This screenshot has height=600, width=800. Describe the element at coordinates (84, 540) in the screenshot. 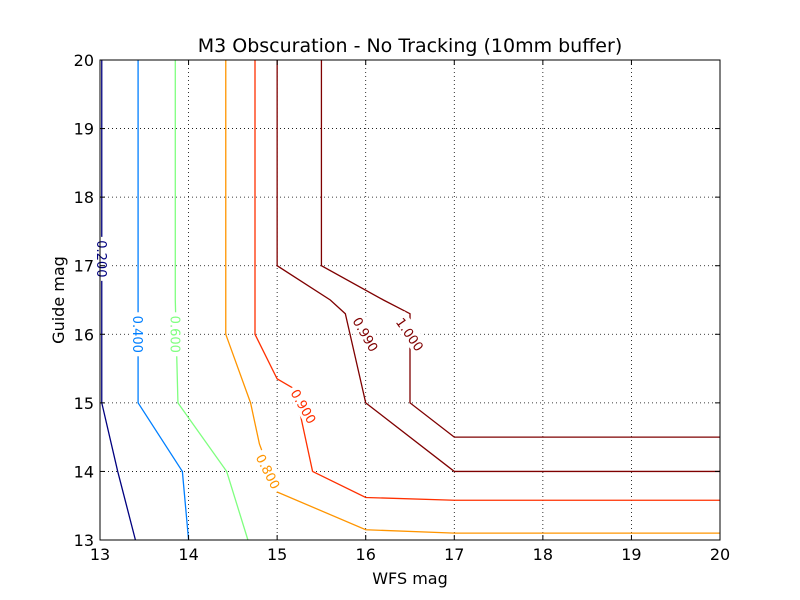

I see `y-tick-label: 13` at that location.